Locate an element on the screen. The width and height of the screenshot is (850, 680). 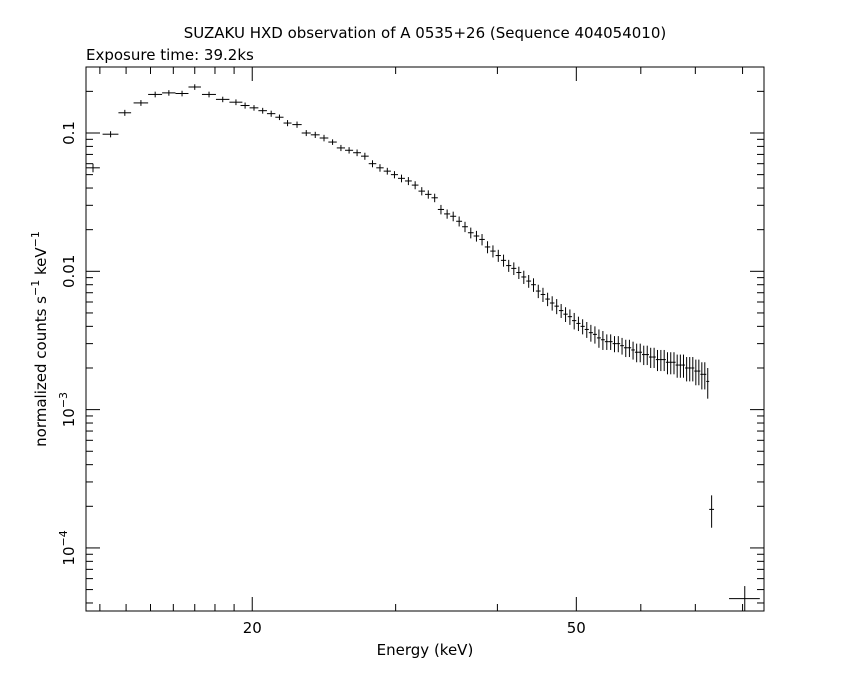
y-tick-label: 0.1 is located at coordinates (69, 133).